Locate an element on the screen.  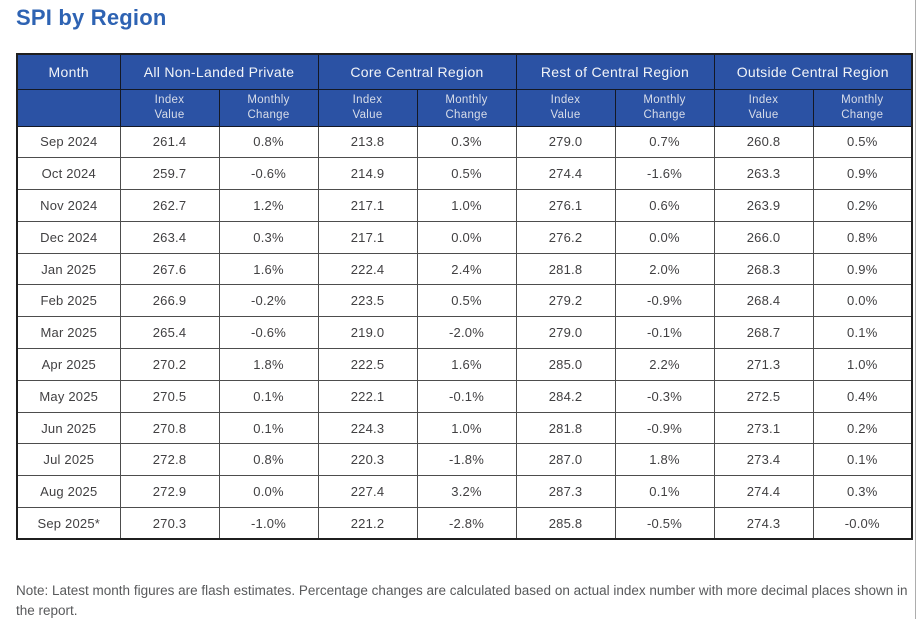
index-value-cell: 272.9 is located at coordinates (169, 492).